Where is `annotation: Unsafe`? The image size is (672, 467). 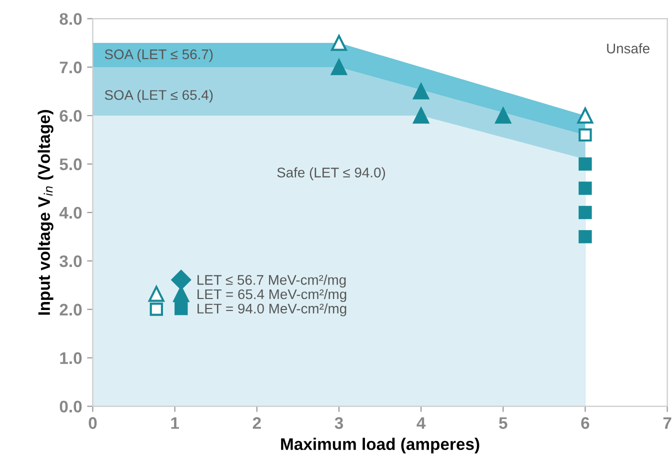 annotation: Unsafe is located at coordinates (628, 48).